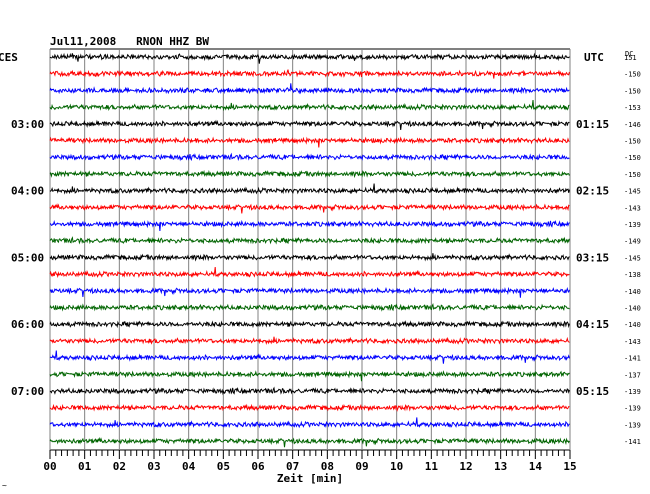 The height and width of the screenshot is (494, 650). I want to click on x-tick-label: 00, so click(49, 466).